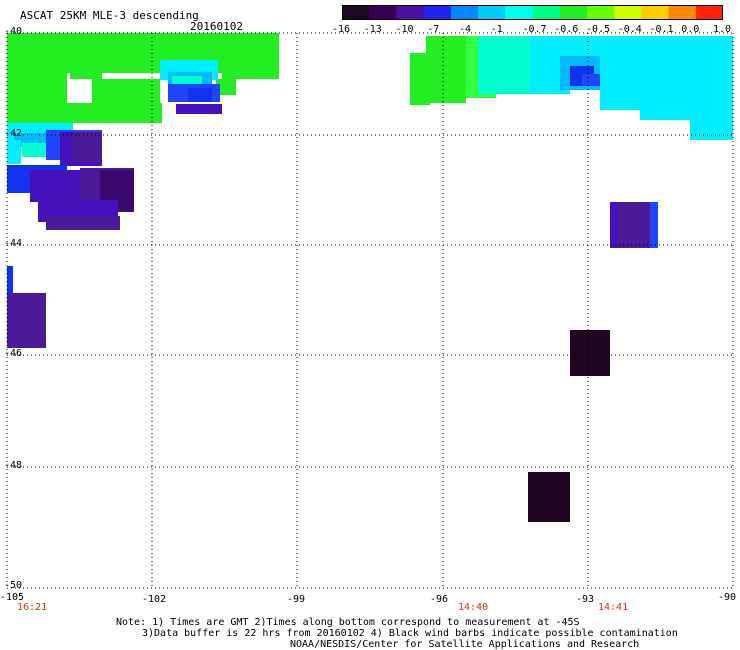 This screenshot has height=650, width=740. I want to click on colorbar-tick-label: 0.0, so click(690, 29).